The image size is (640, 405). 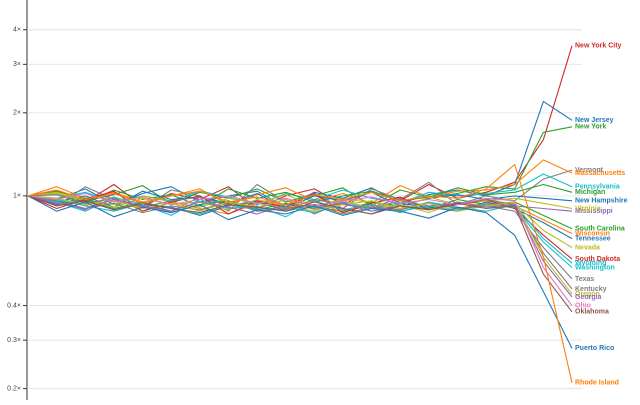 What do you see at coordinates (14, 306) in the screenshot?
I see `y-tick-label: 0.4×` at bounding box center [14, 306].